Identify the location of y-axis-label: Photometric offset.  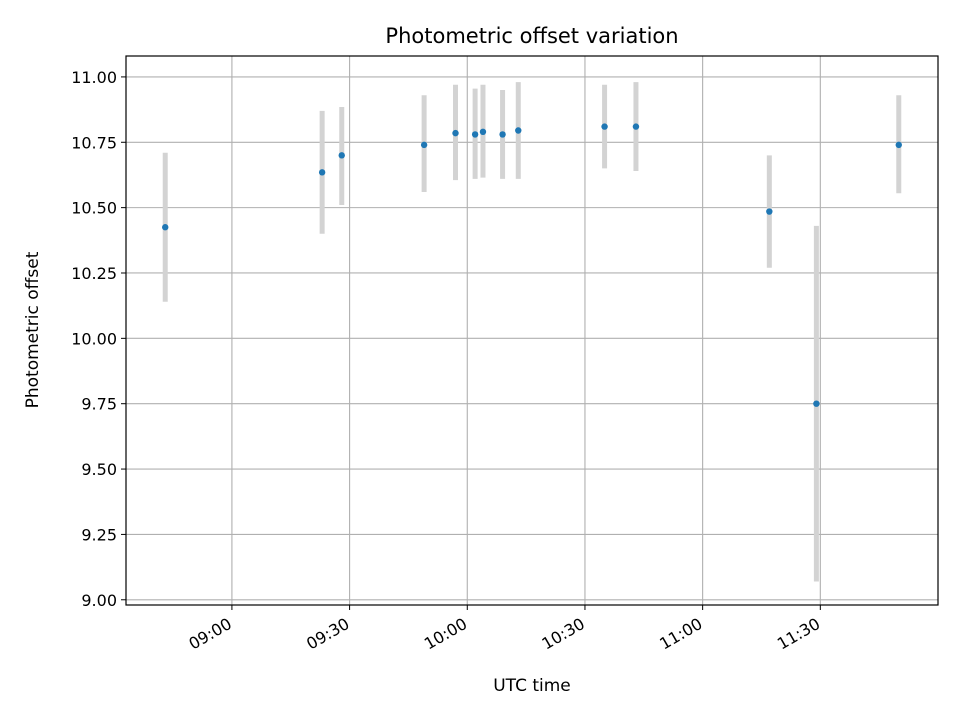
(33, 329).